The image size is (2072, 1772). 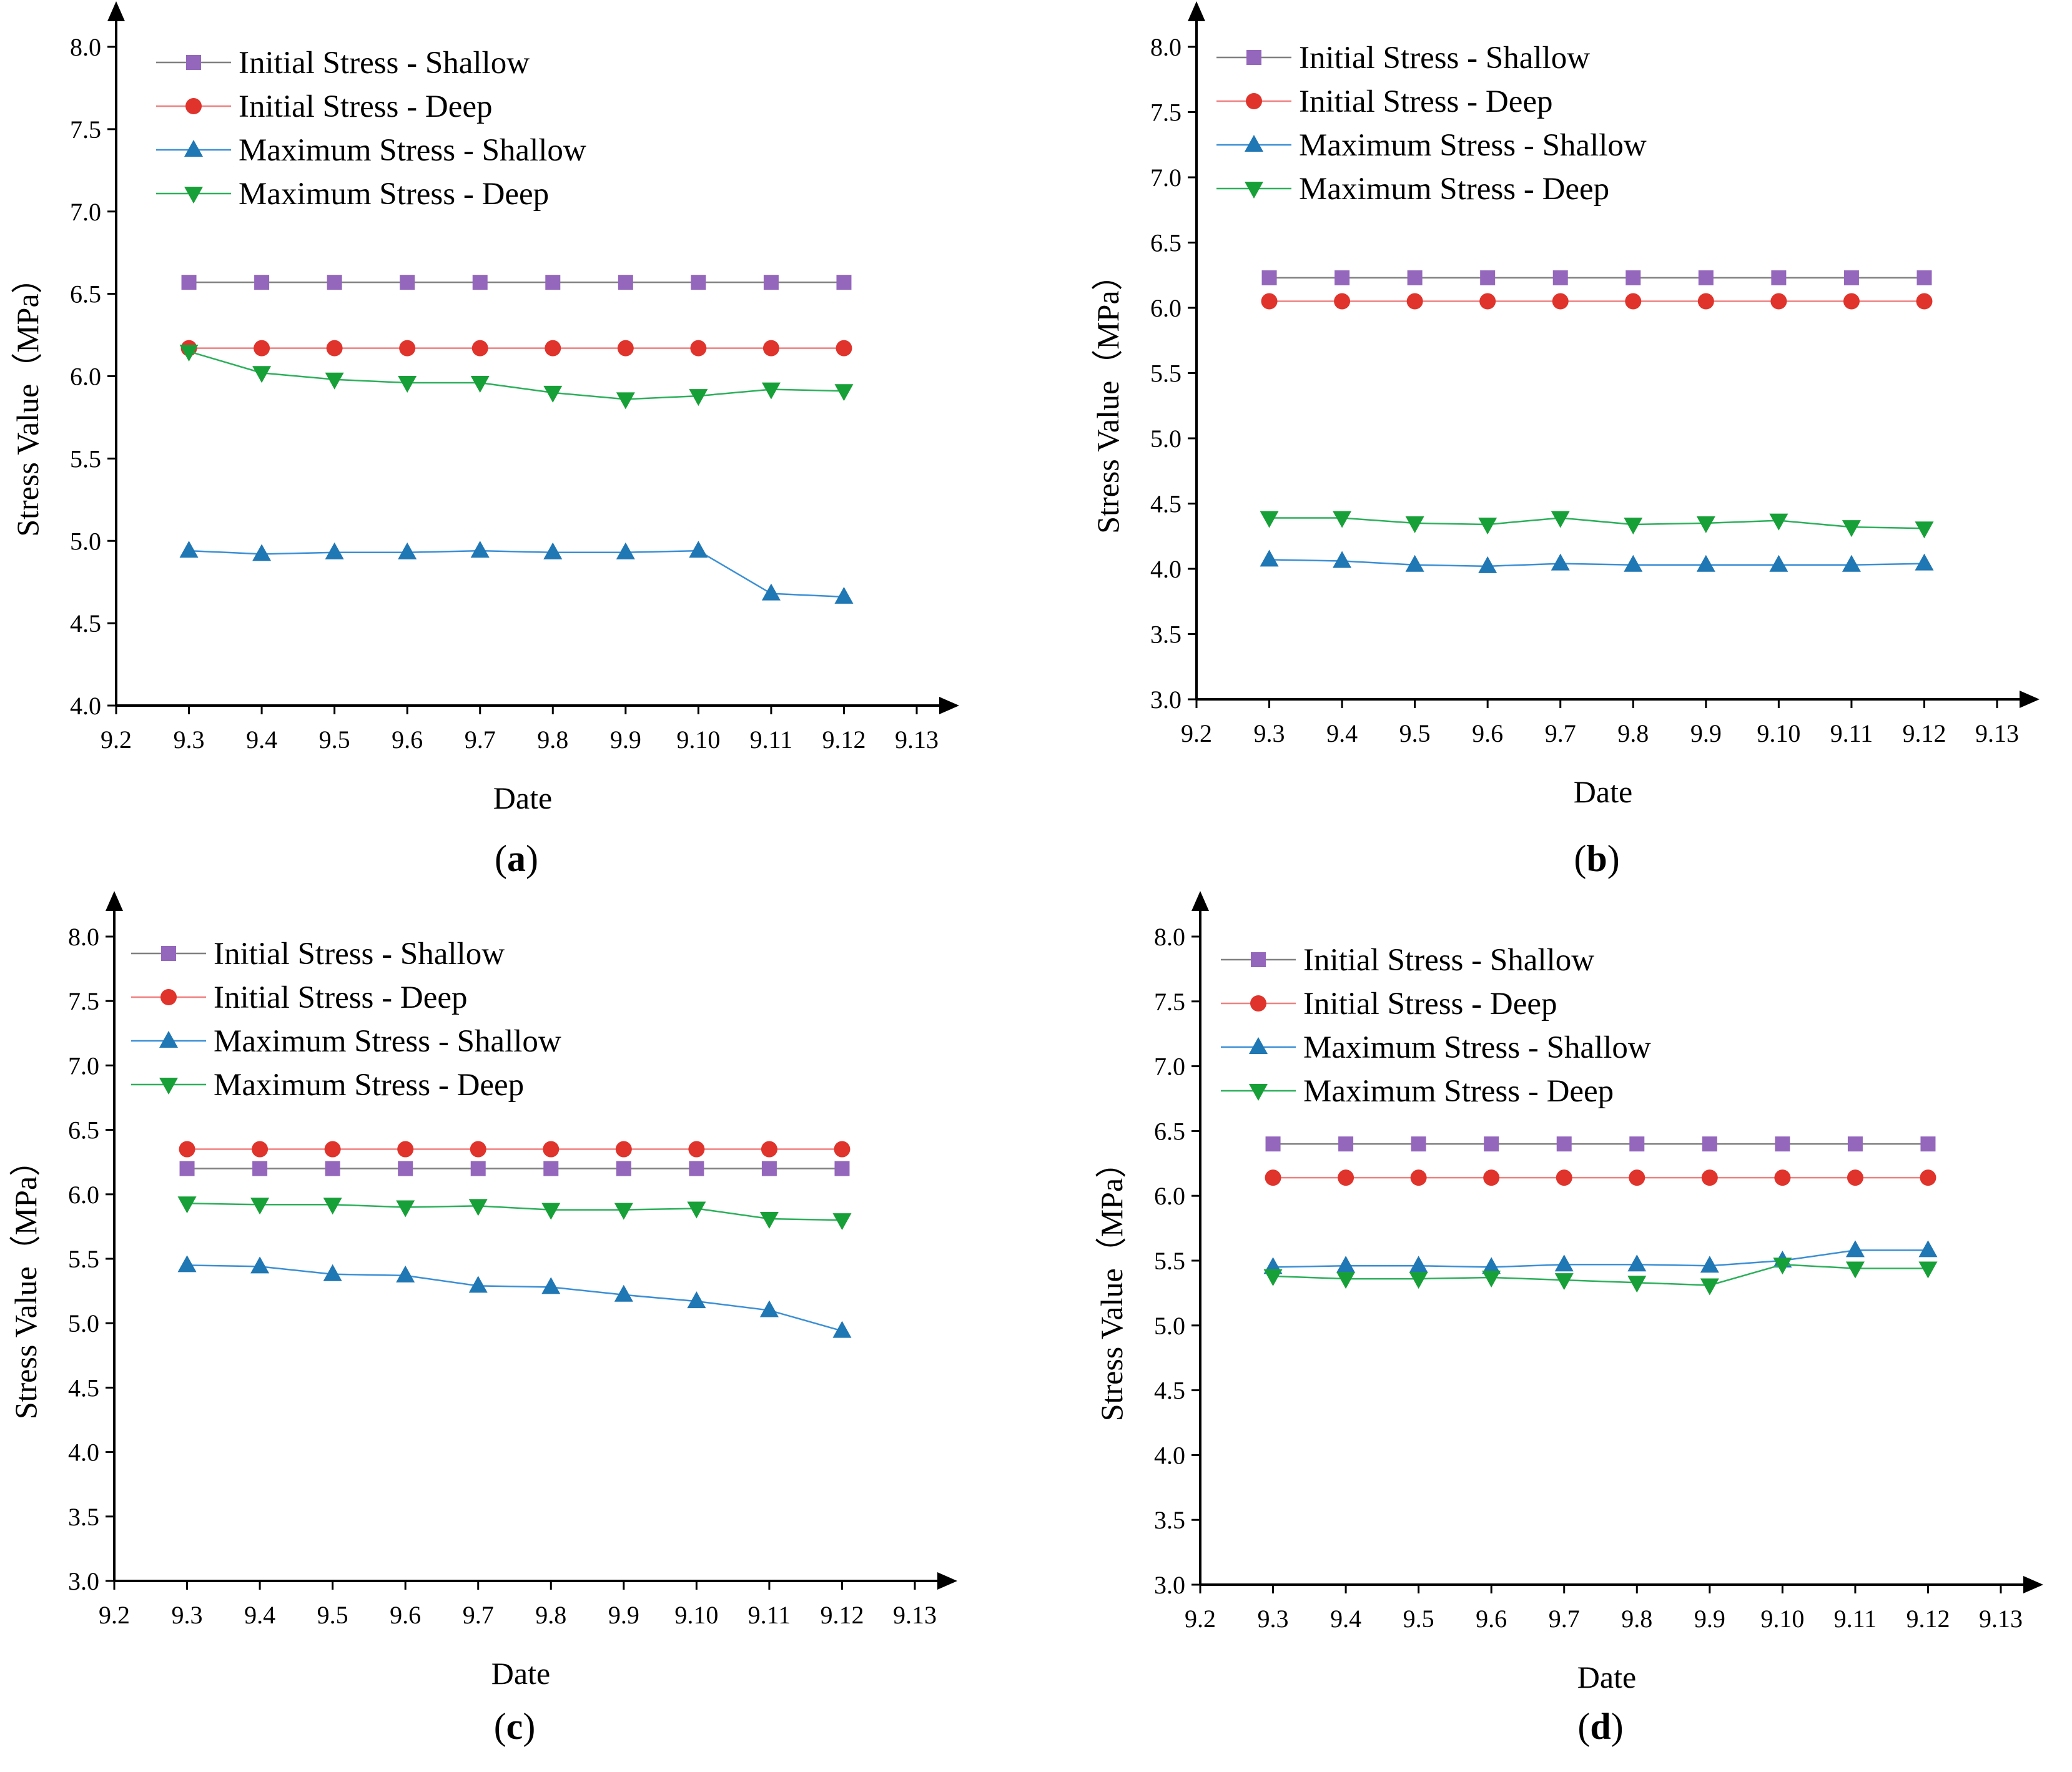 I want to click on x-axis-title: Date, so click(x=1606, y=1677).